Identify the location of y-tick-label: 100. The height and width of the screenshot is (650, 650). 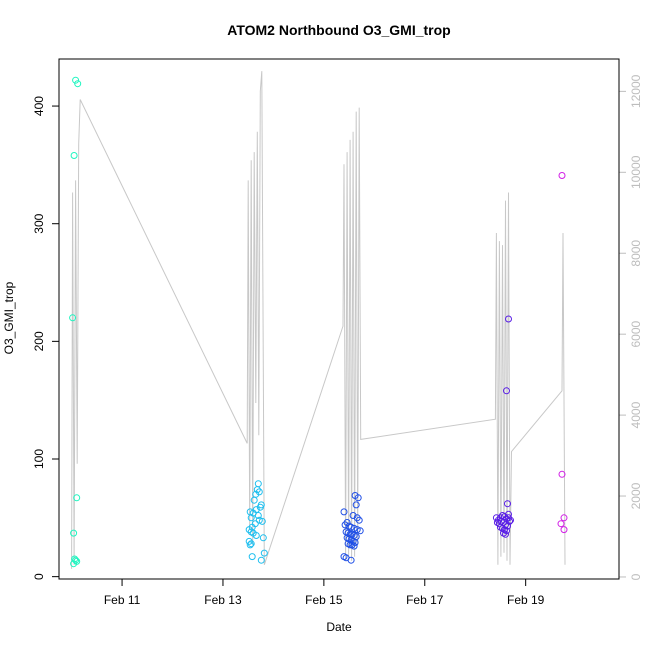
(39, 459).